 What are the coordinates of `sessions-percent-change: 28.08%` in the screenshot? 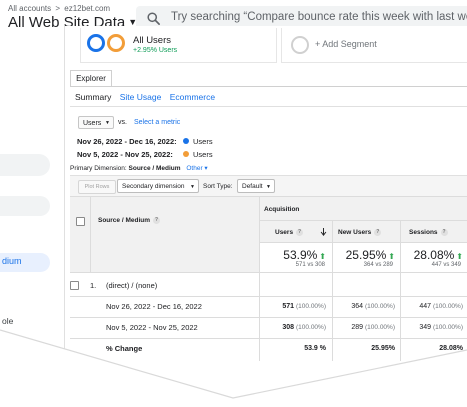 It's located at (451, 348).